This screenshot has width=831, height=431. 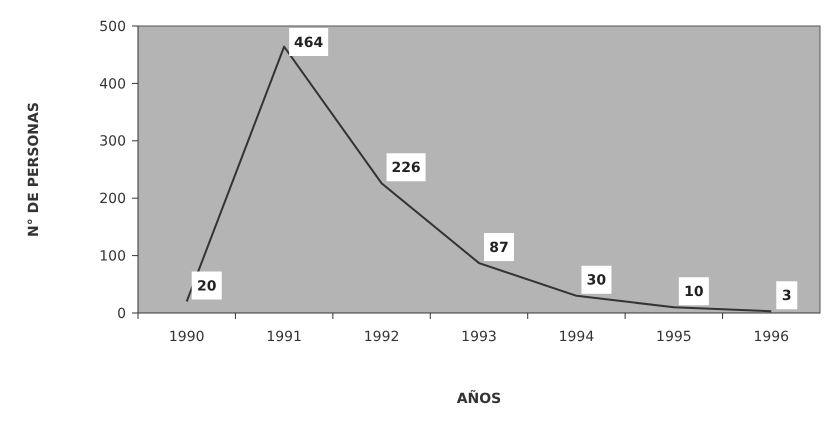 I want to click on y-tick-label: 200, so click(x=112, y=199).